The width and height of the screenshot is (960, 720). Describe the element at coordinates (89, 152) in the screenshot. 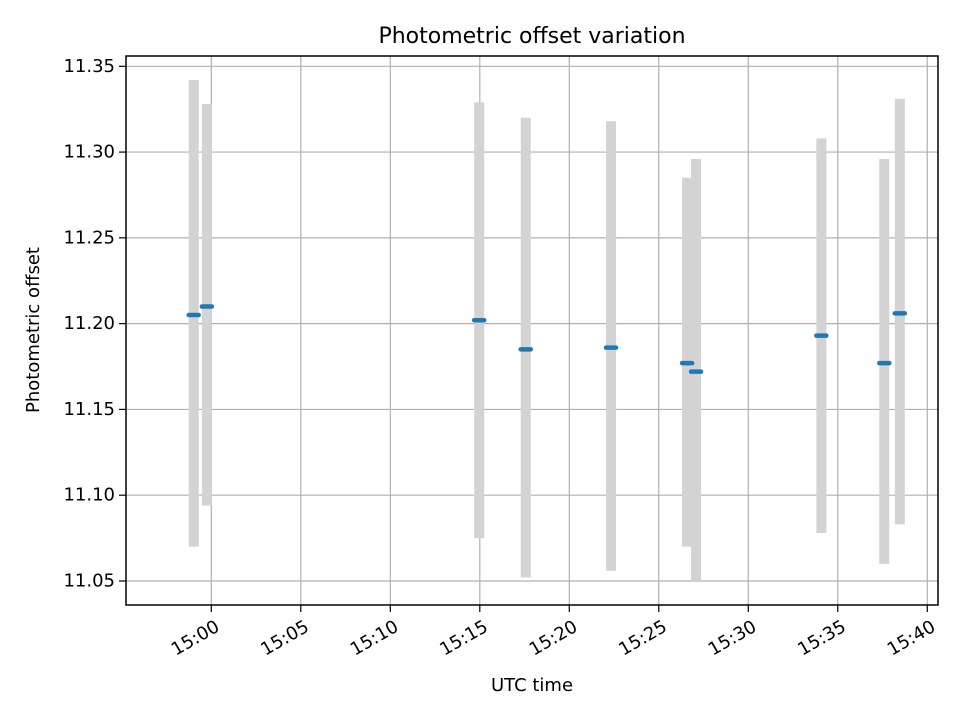

I see `y-tick-label: 11.30` at that location.